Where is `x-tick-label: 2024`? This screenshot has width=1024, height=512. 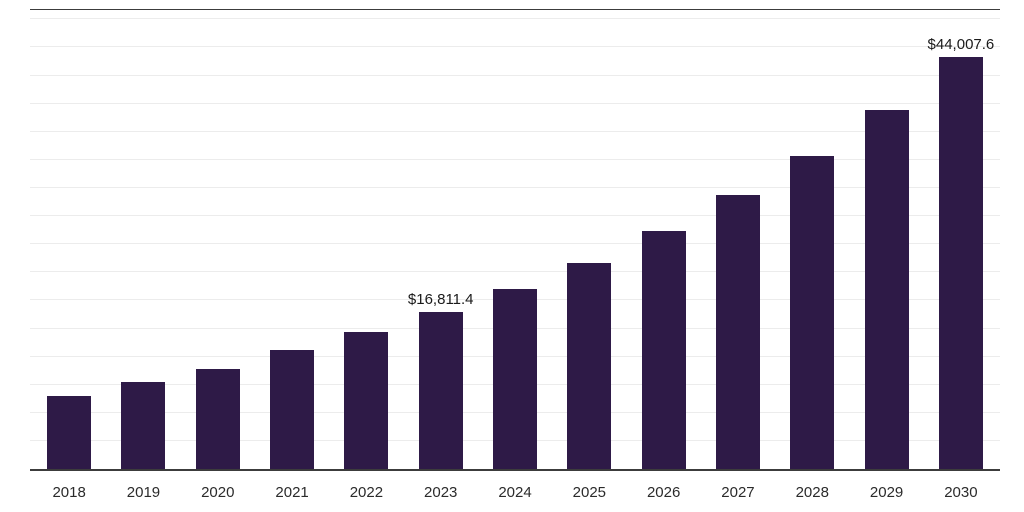
x-tick-label: 2024 is located at coordinates (515, 492).